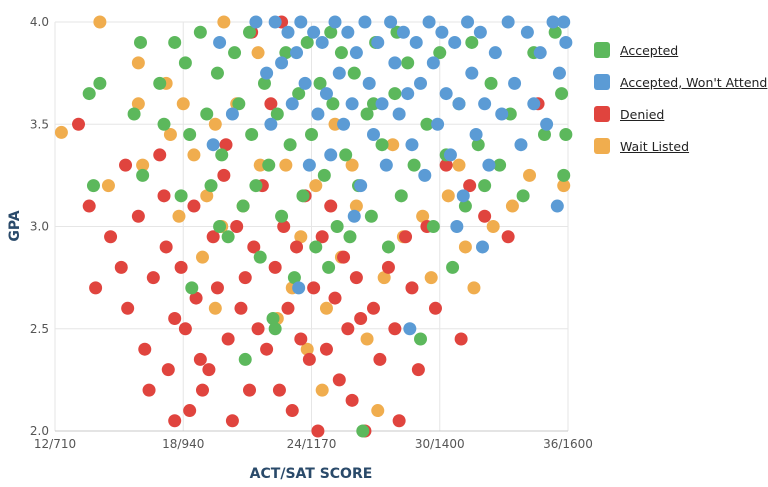 This screenshot has width=768, height=487. Describe the element at coordinates (679, 50) in the screenshot. I see `legend-item-accepted: Accepted` at that location.